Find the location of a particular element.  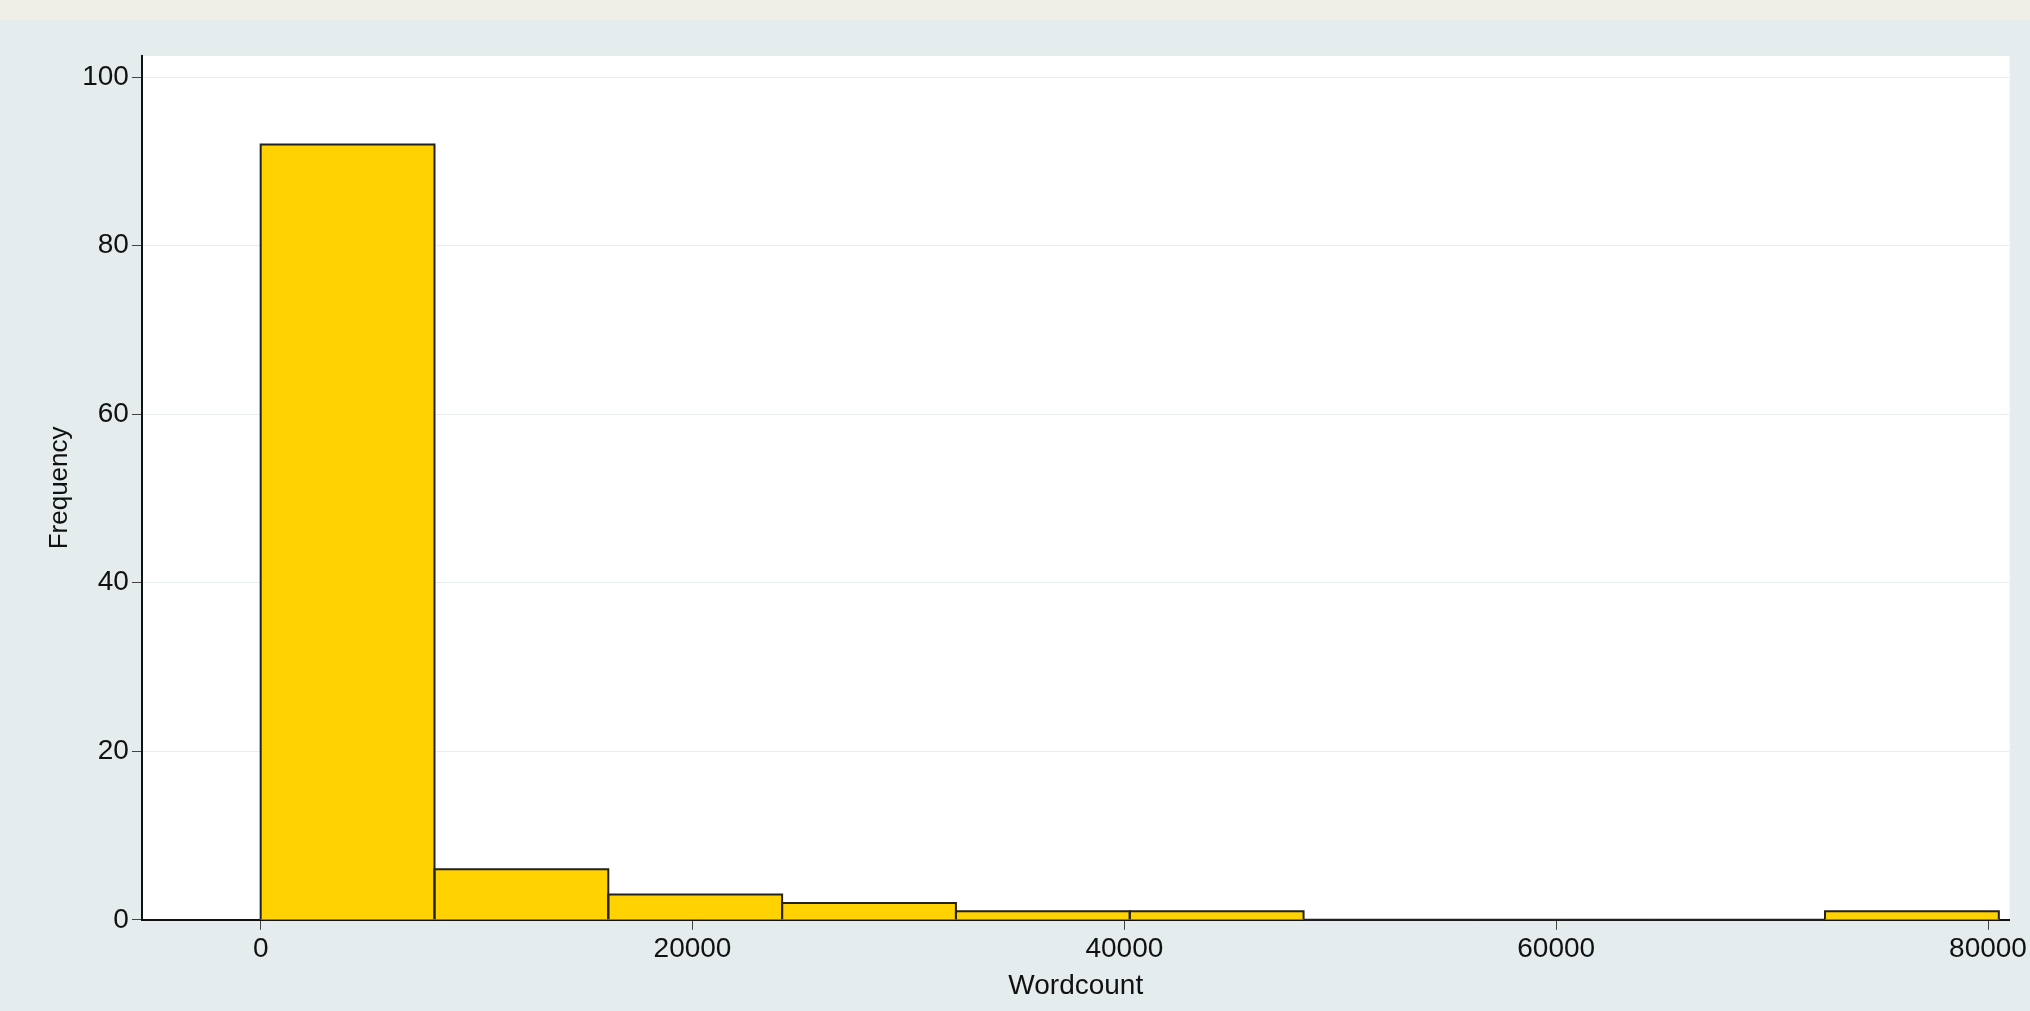

x-tick-label: 60000 is located at coordinates (1556, 948).